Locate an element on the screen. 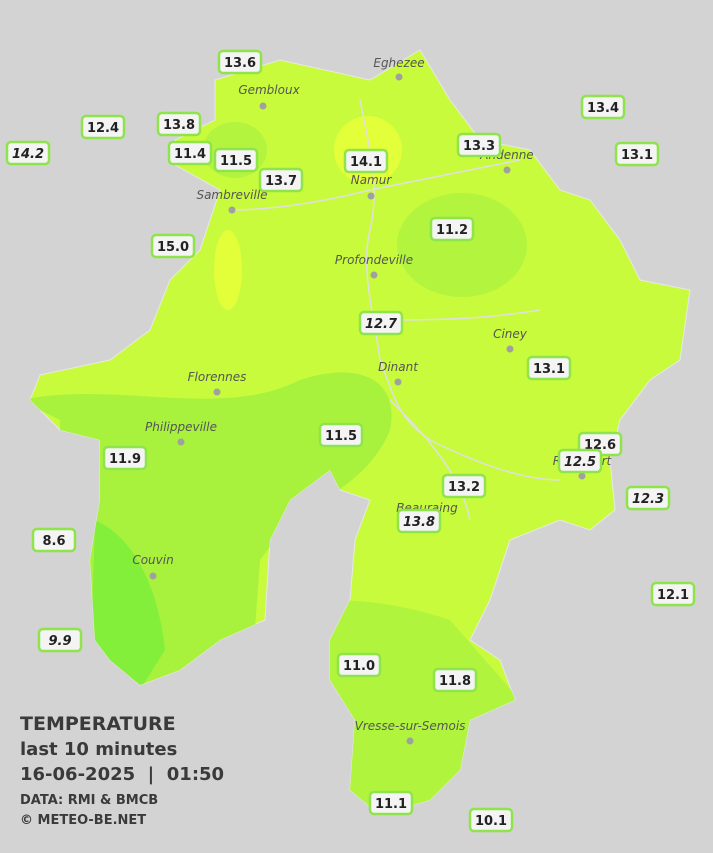 This screenshot has height=853, width=713. town-label: Profondeville is located at coordinates (374, 260).